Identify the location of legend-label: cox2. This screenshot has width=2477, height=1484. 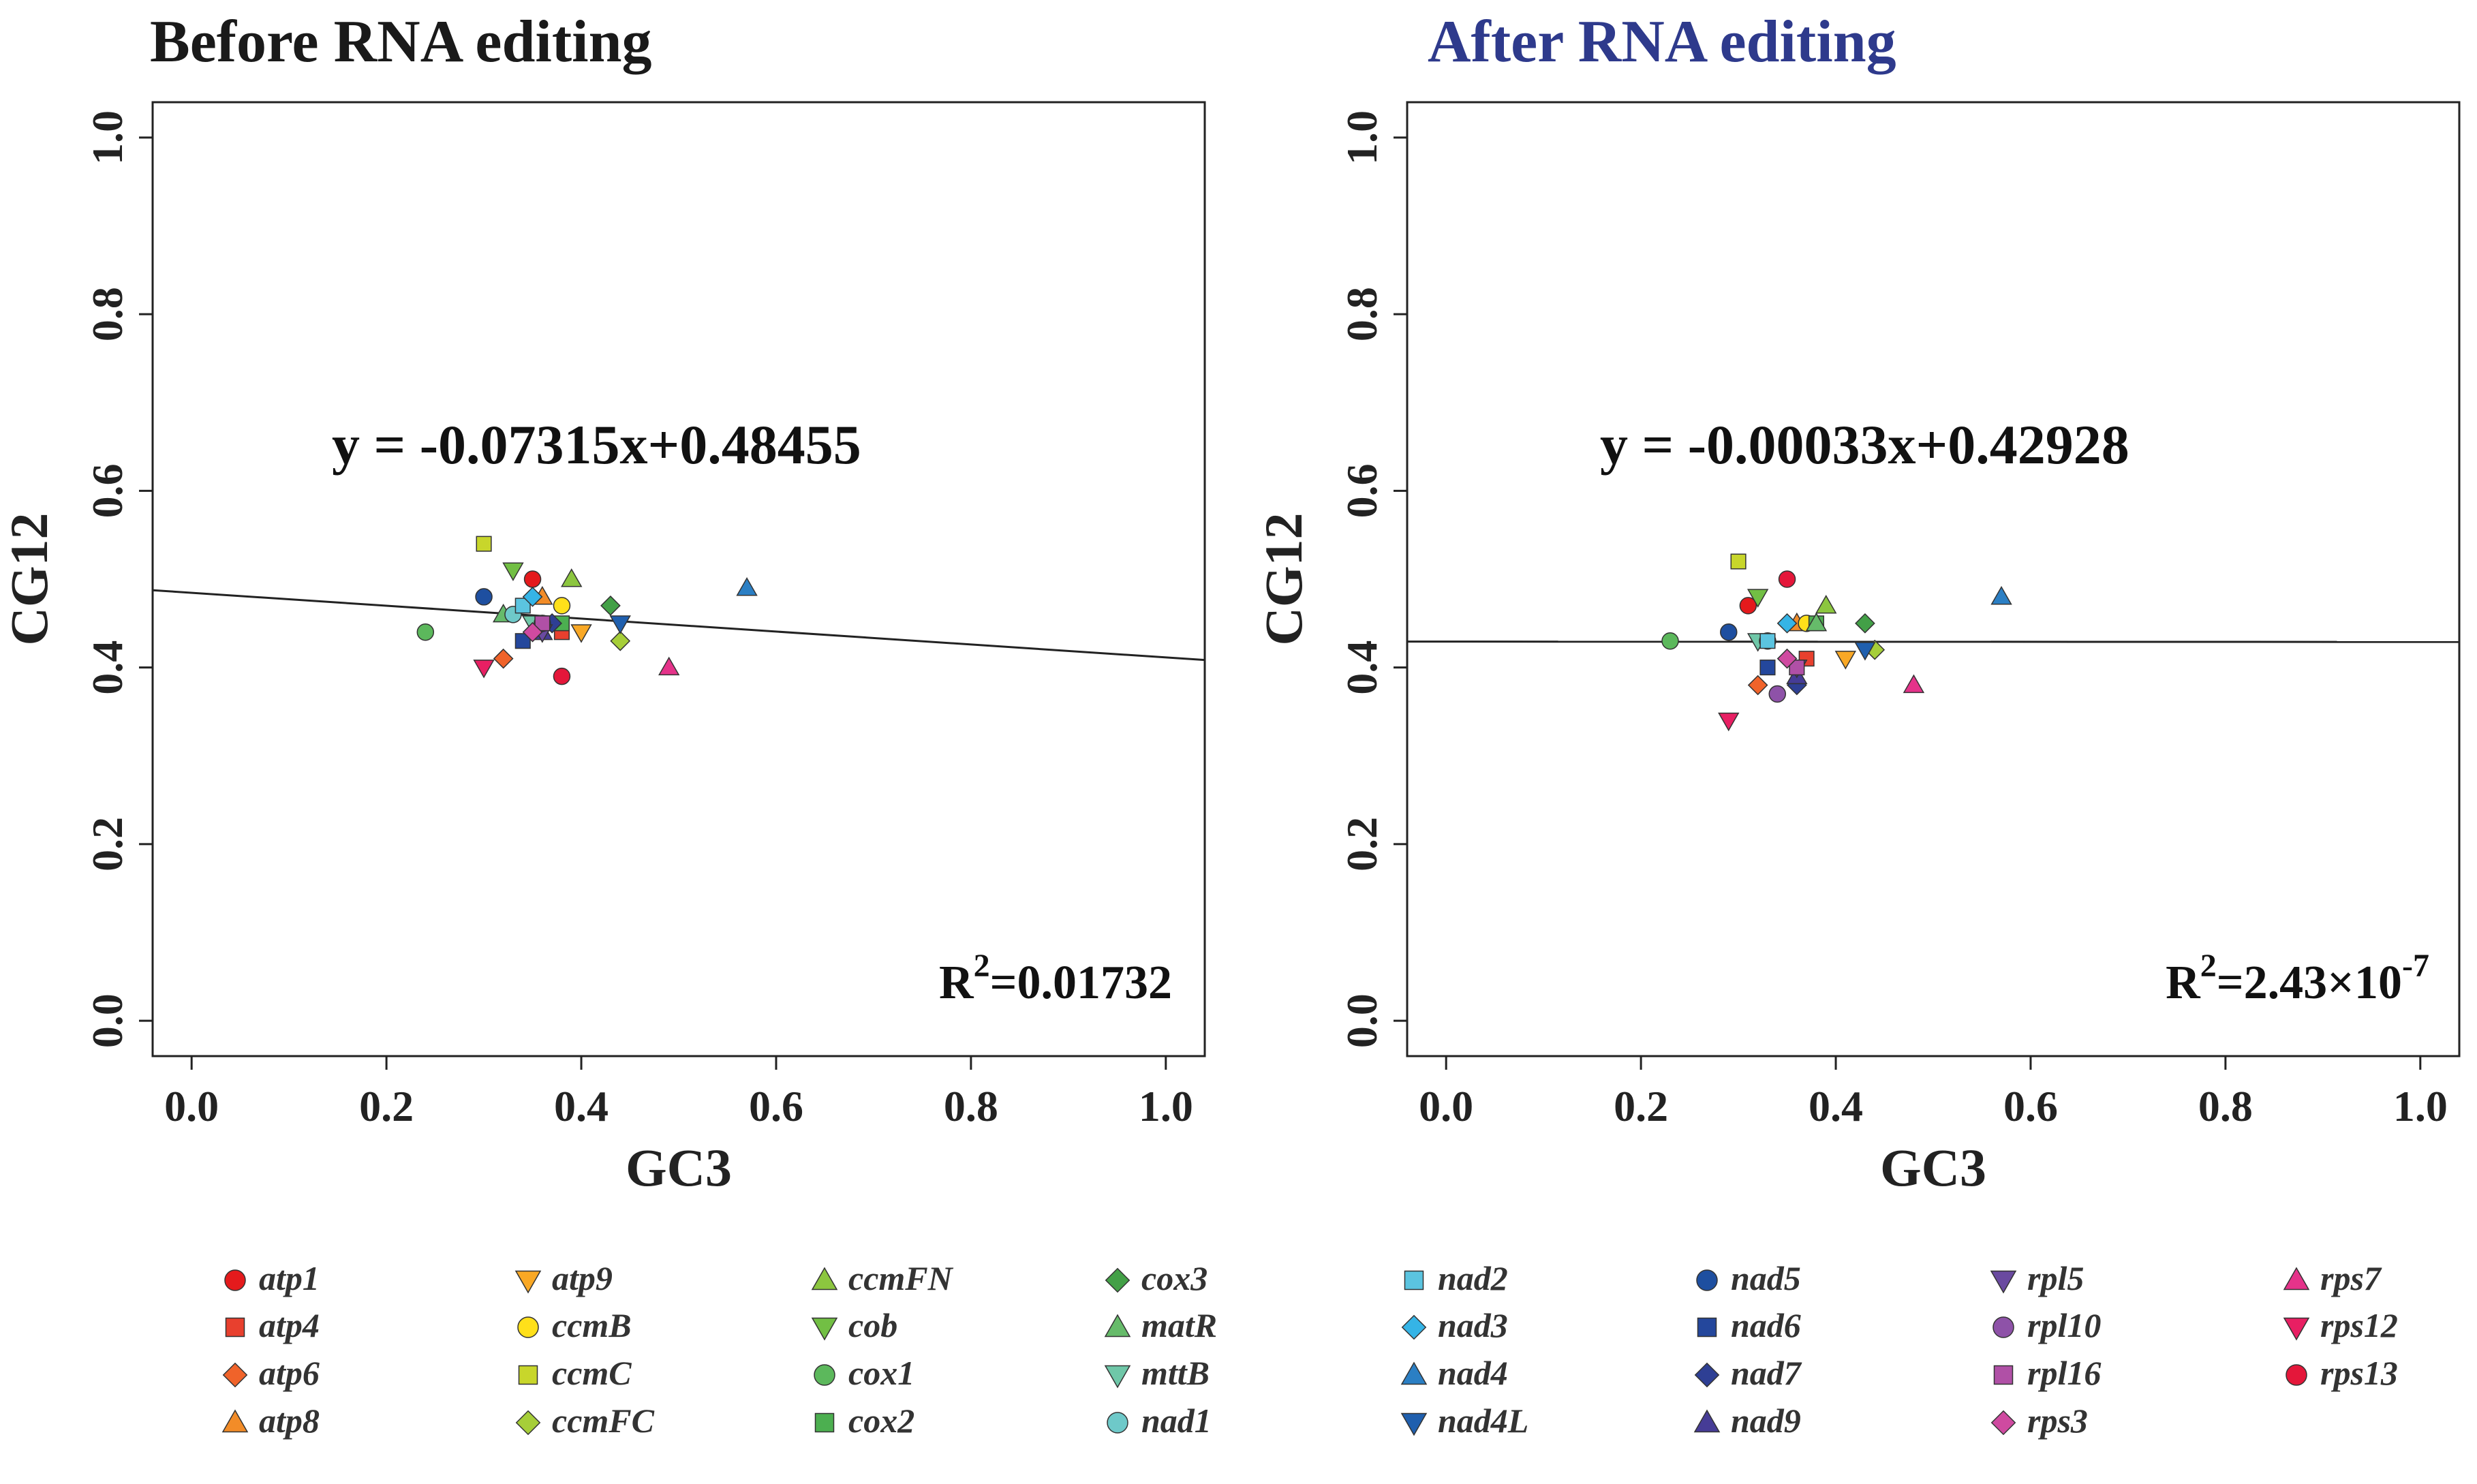
(881, 1421).